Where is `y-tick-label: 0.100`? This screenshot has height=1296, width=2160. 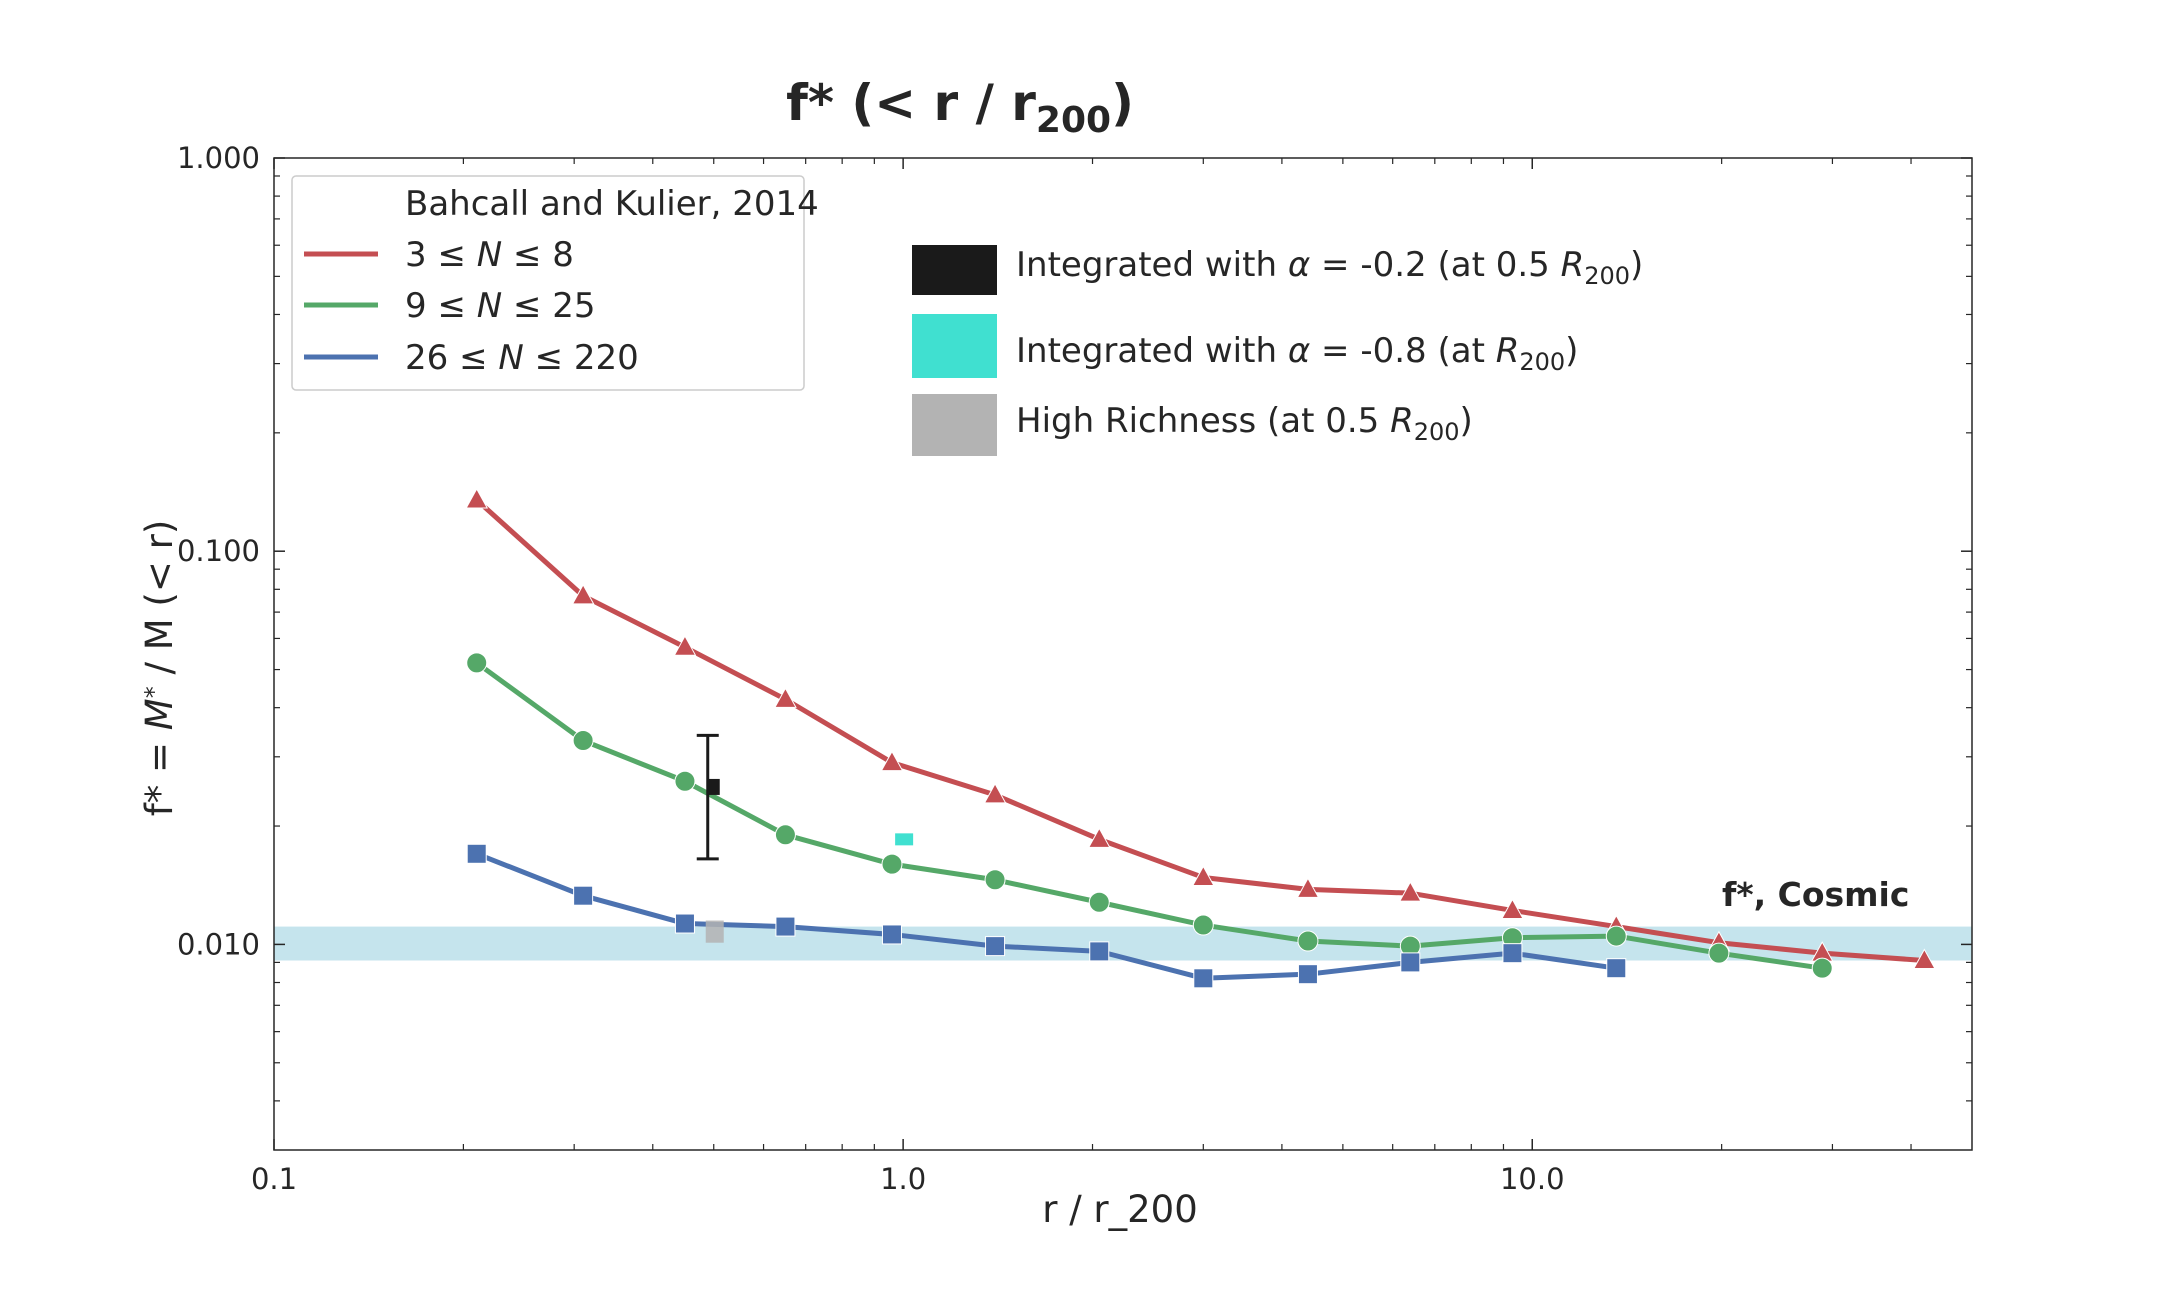 y-tick-label: 0.100 is located at coordinates (218, 551).